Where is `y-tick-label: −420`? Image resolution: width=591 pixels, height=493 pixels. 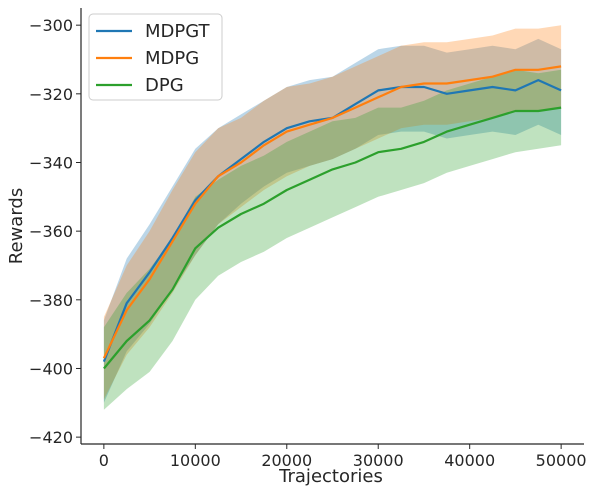 y-tick-label: −420 is located at coordinates (51, 437).